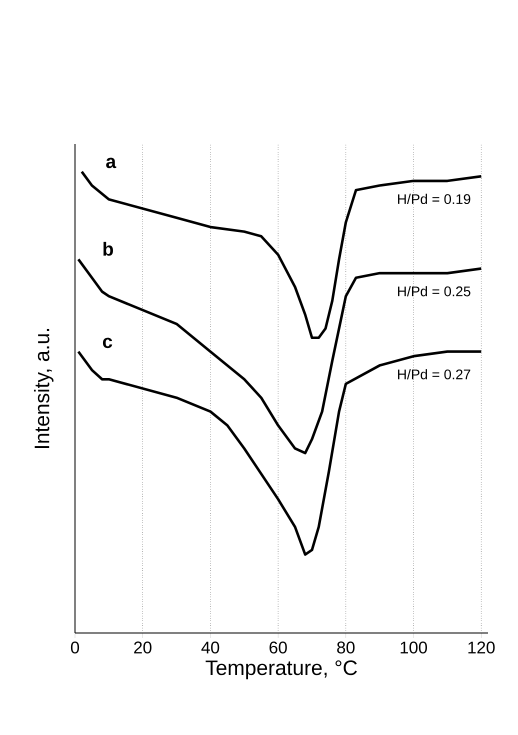 The width and height of the screenshot is (518, 735). I want to click on x-tick-label: 100, so click(413, 648).